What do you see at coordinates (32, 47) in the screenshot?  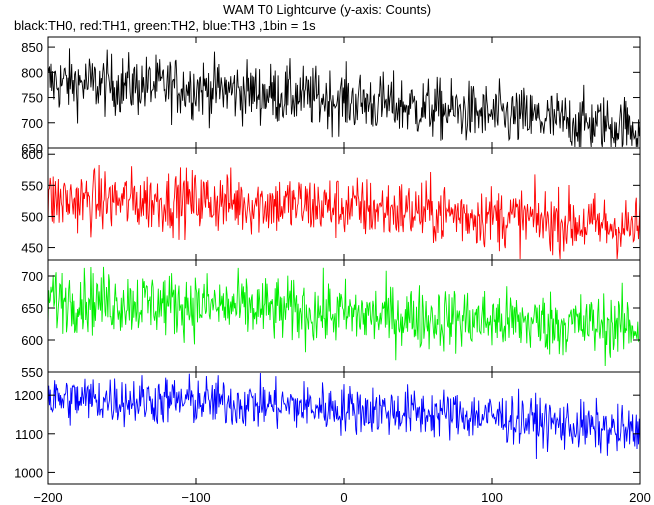 I see `y-tick-label: 850` at bounding box center [32, 47].